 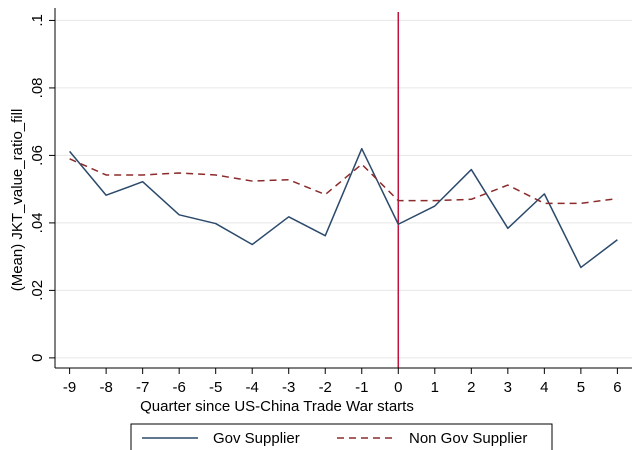 I want to click on y-axis-title: (Mean) JKT_value_ratio_fill, so click(x=17, y=200).